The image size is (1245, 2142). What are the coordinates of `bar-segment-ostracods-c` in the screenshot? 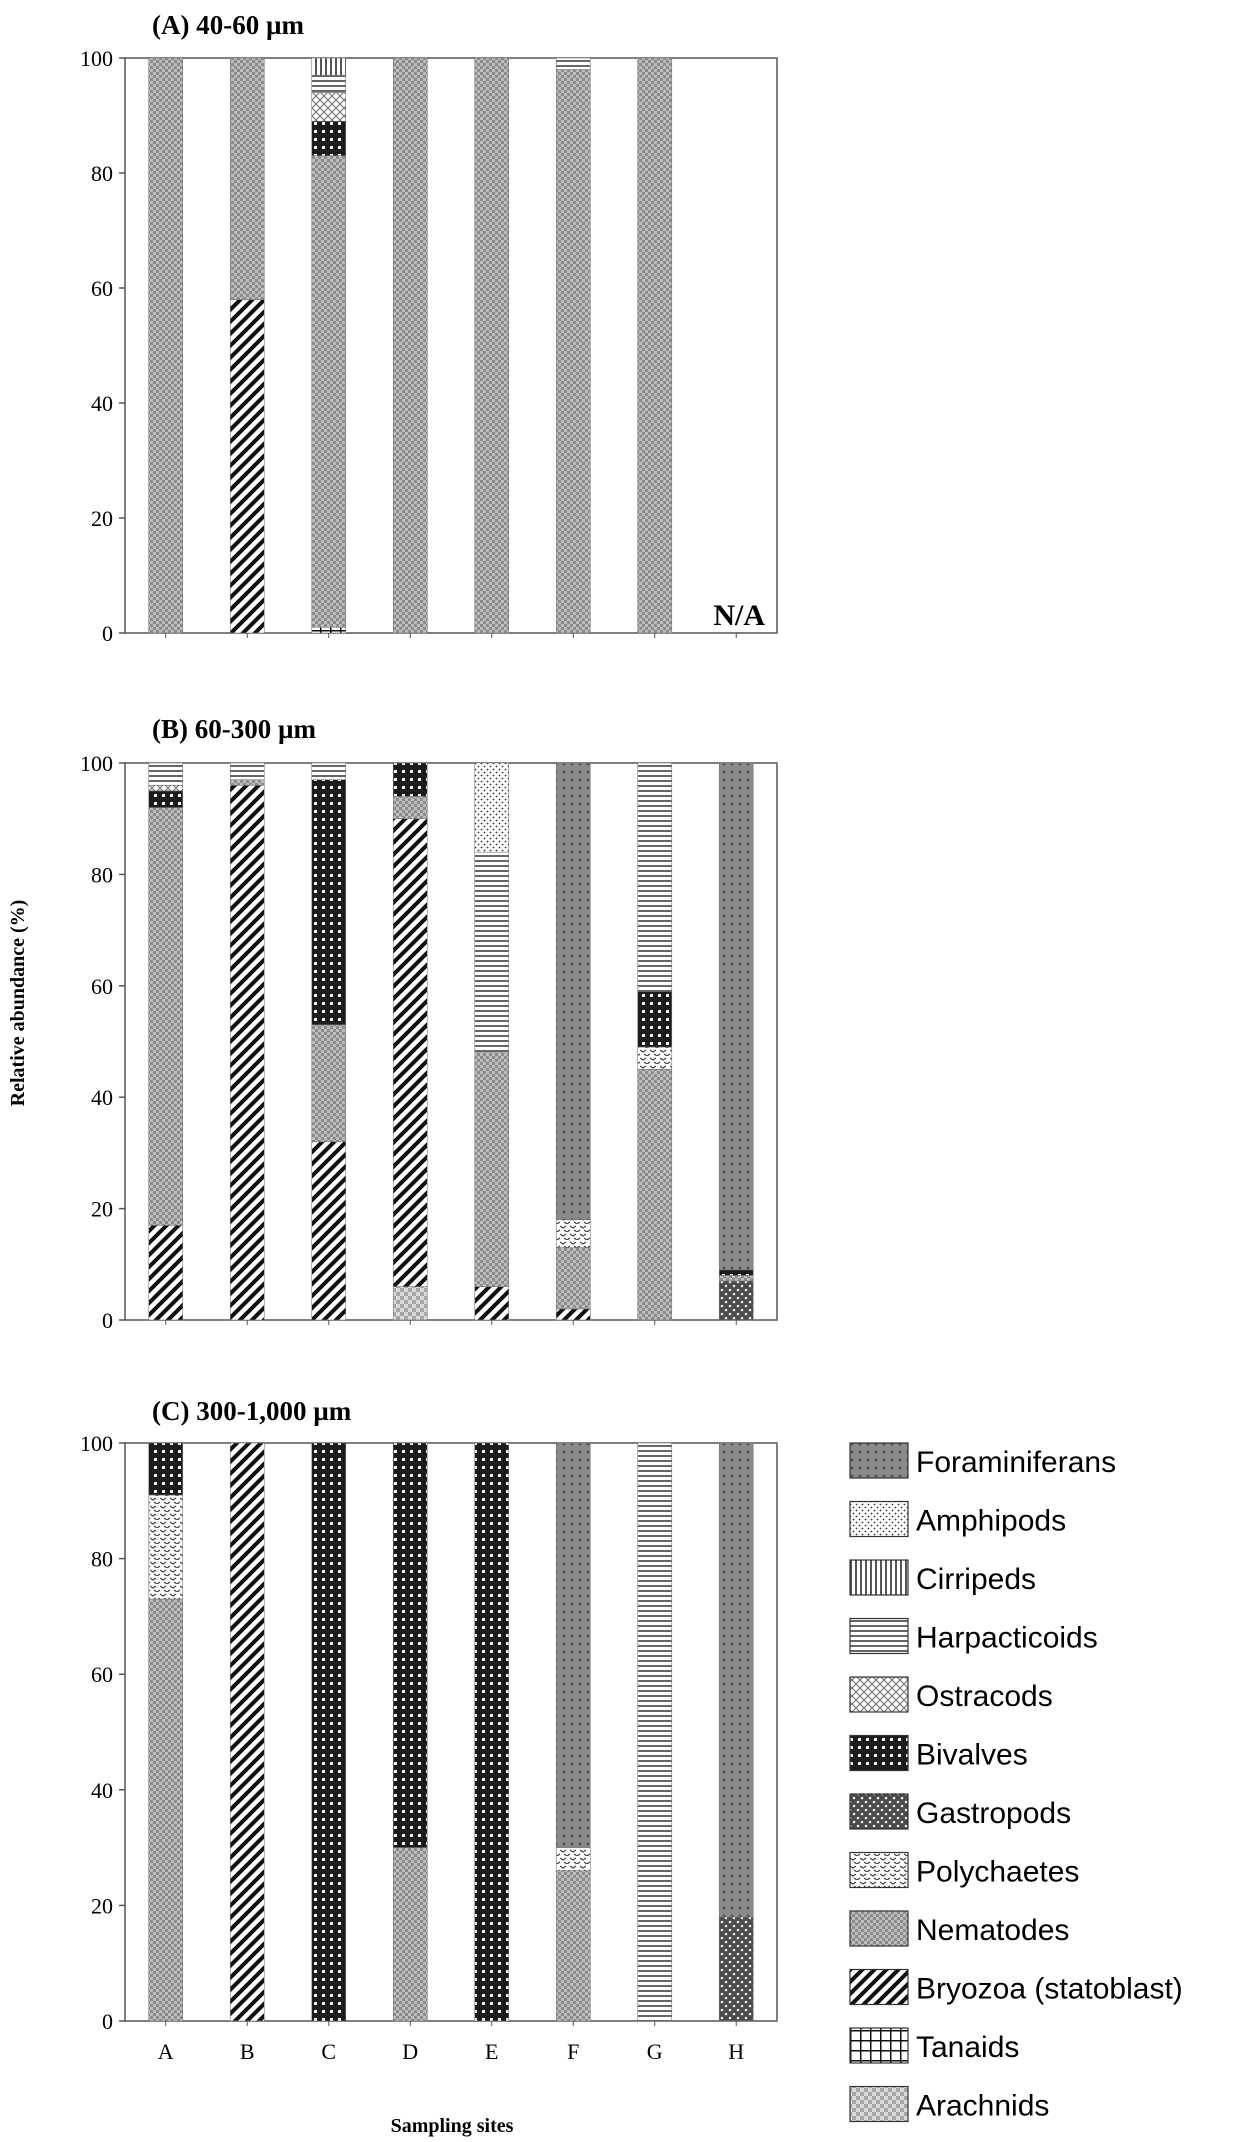 It's located at (329, 107).